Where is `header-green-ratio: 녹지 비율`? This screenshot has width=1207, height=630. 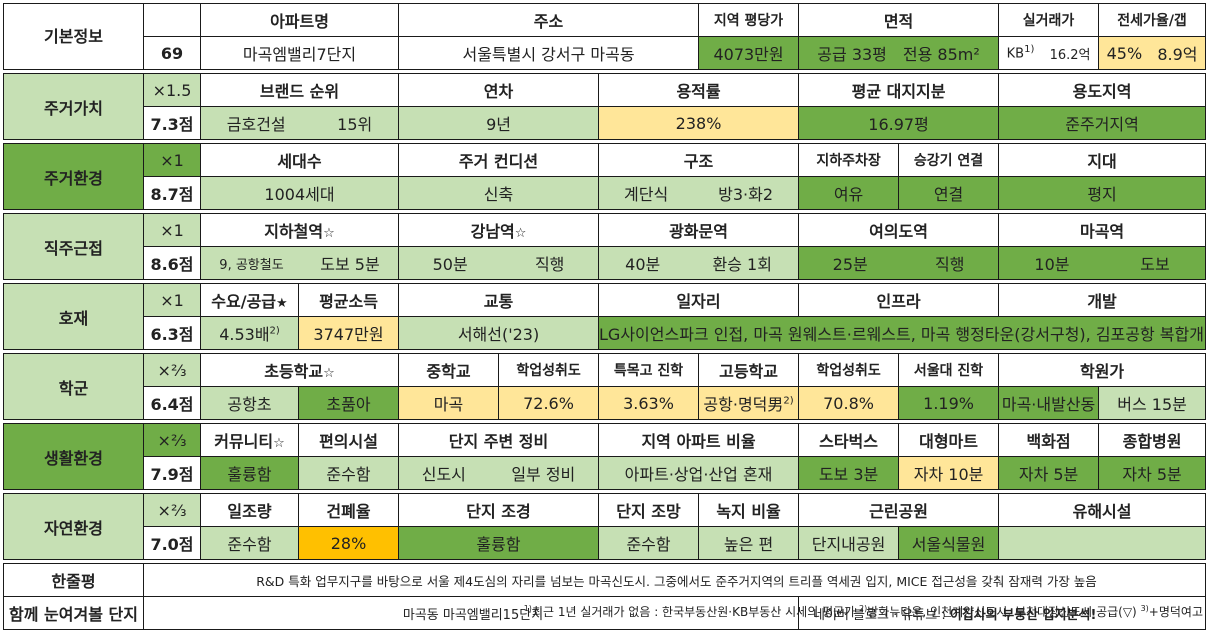 header-green-ratio: 녹지 비율 is located at coordinates (749, 510).